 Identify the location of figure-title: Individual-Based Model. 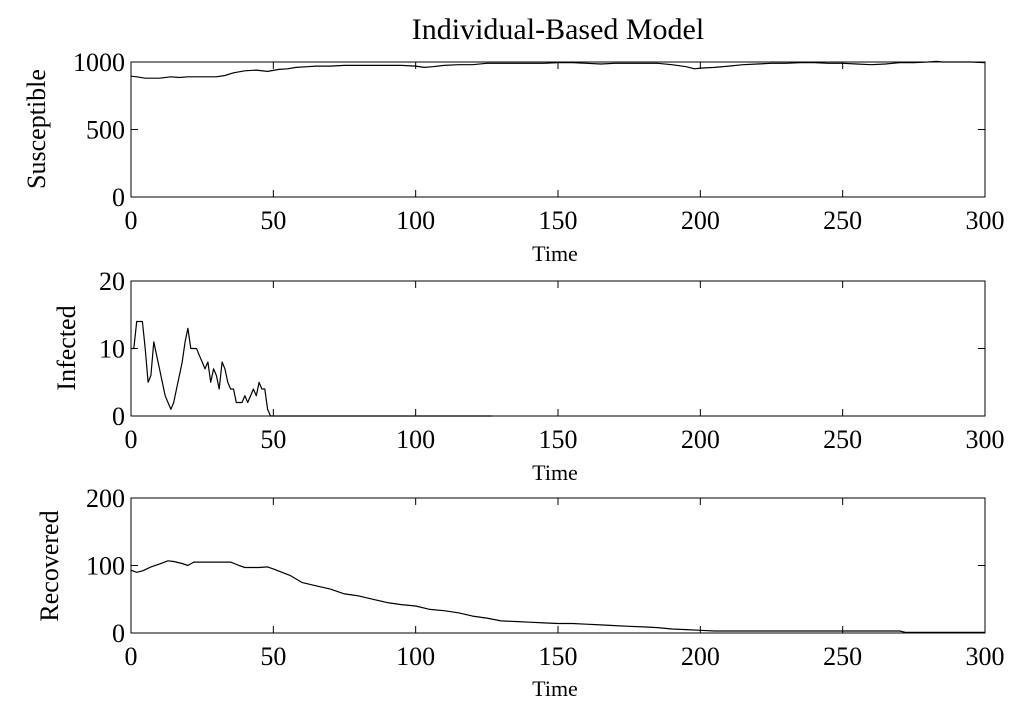
(558, 29).